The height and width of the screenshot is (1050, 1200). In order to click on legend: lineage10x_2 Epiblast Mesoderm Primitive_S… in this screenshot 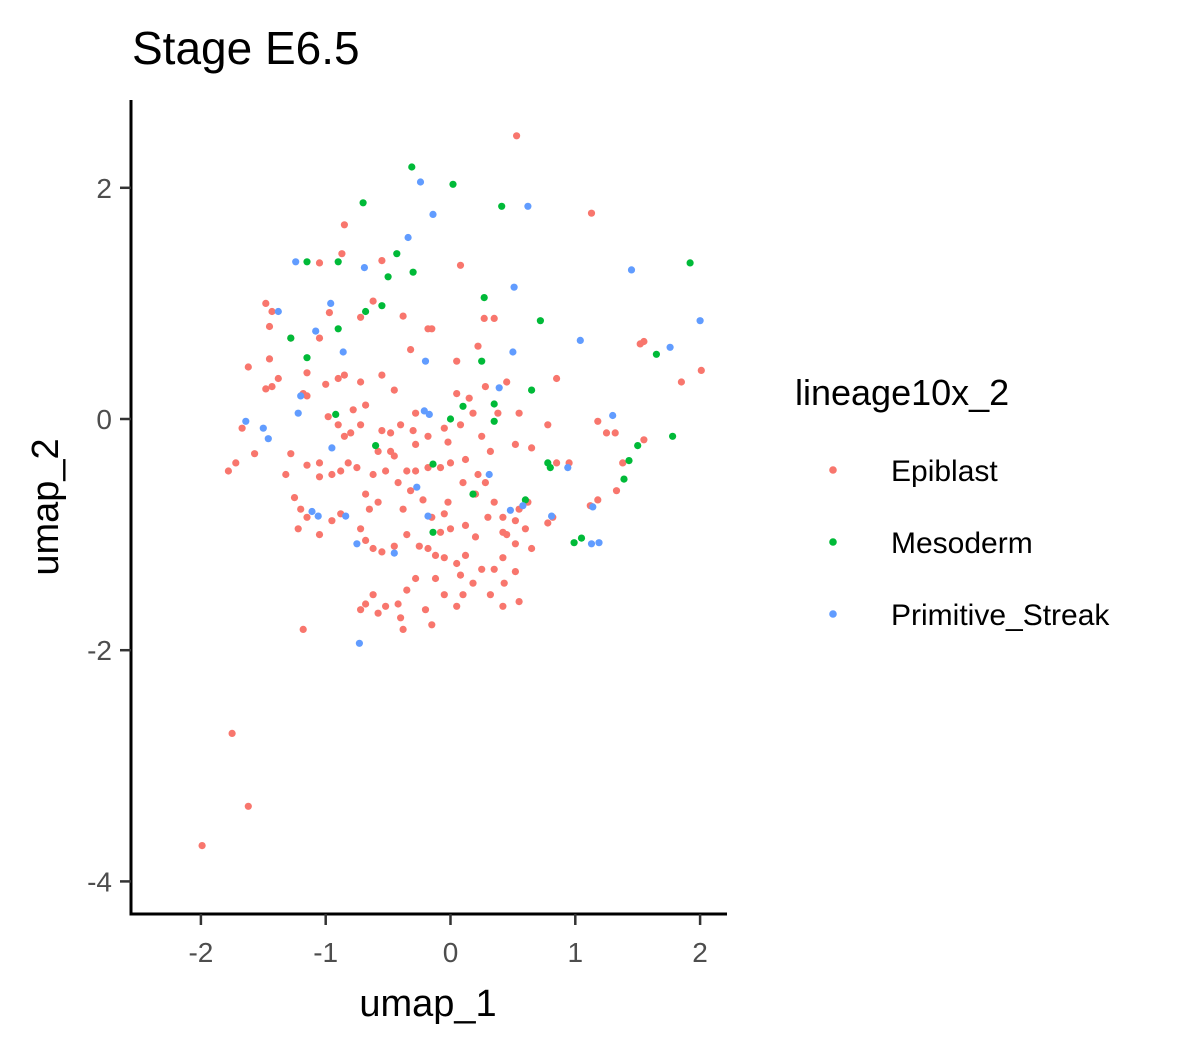, I will do `click(952, 502)`.